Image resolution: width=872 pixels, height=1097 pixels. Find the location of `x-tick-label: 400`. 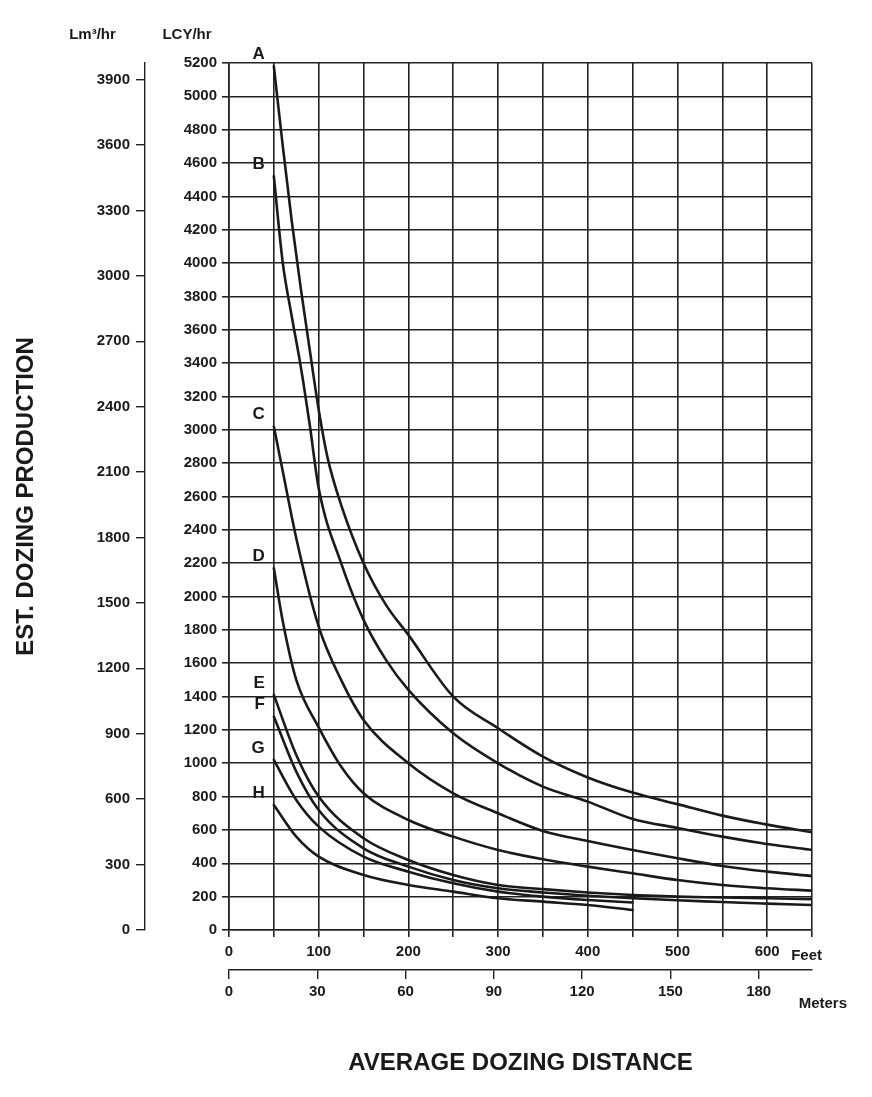

x-tick-label: 400 is located at coordinates (588, 951).